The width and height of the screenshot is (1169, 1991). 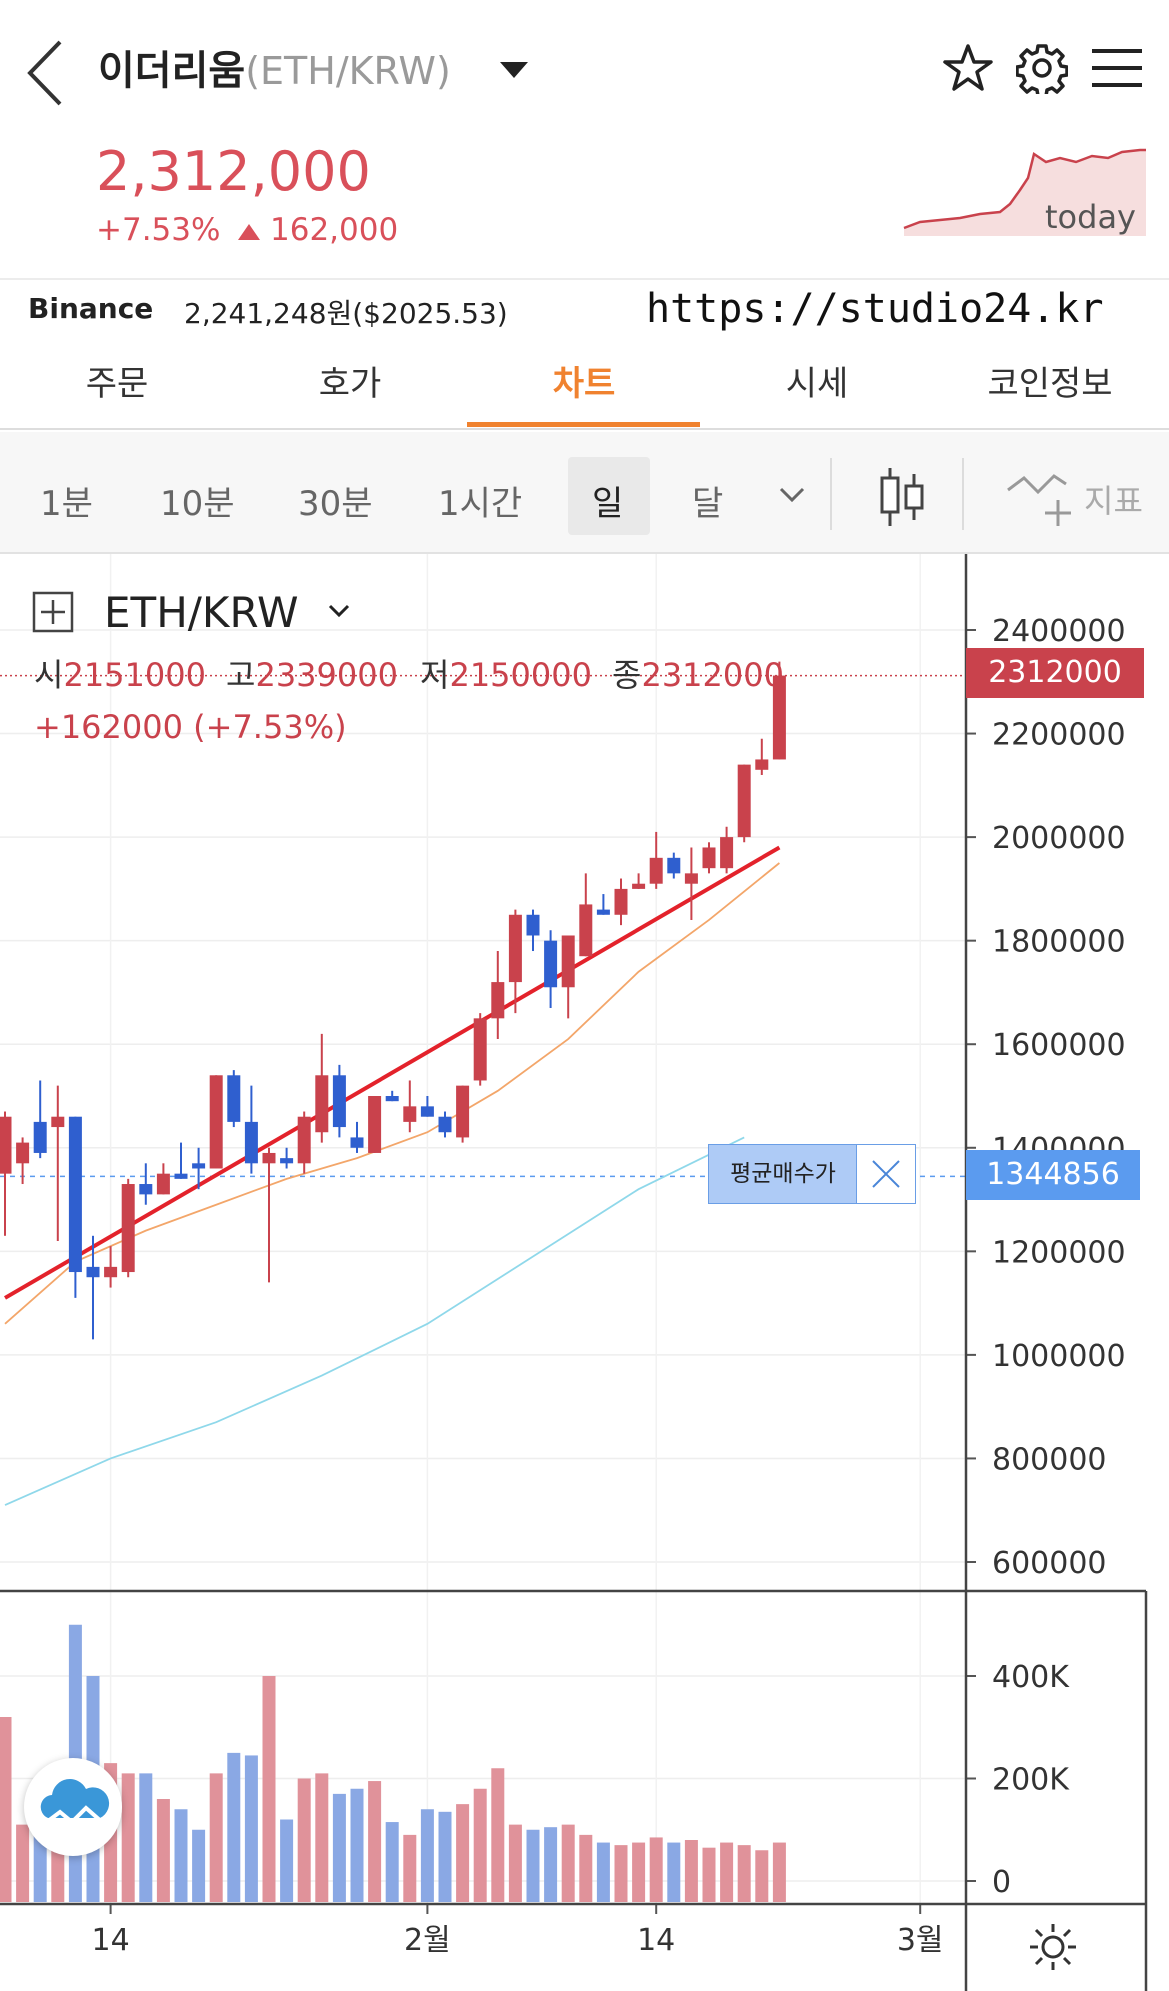 I want to click on sun-settings-icon, so click(x=1053, y=1947).